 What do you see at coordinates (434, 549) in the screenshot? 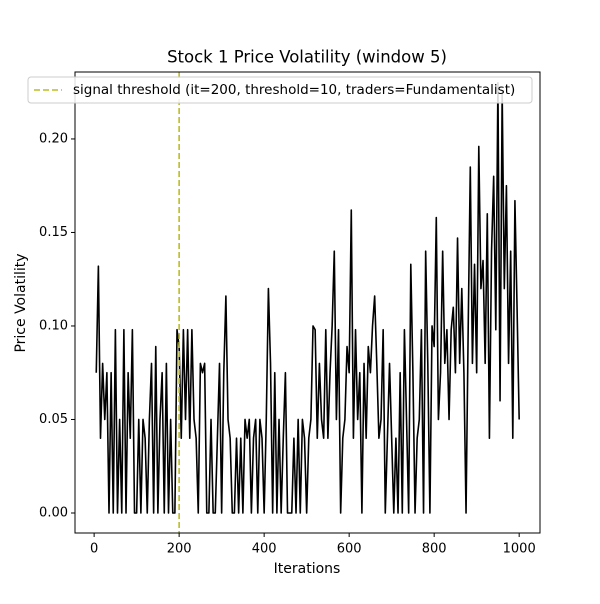
I see `x-tick-label: 800` at bounding box center [434, 549].